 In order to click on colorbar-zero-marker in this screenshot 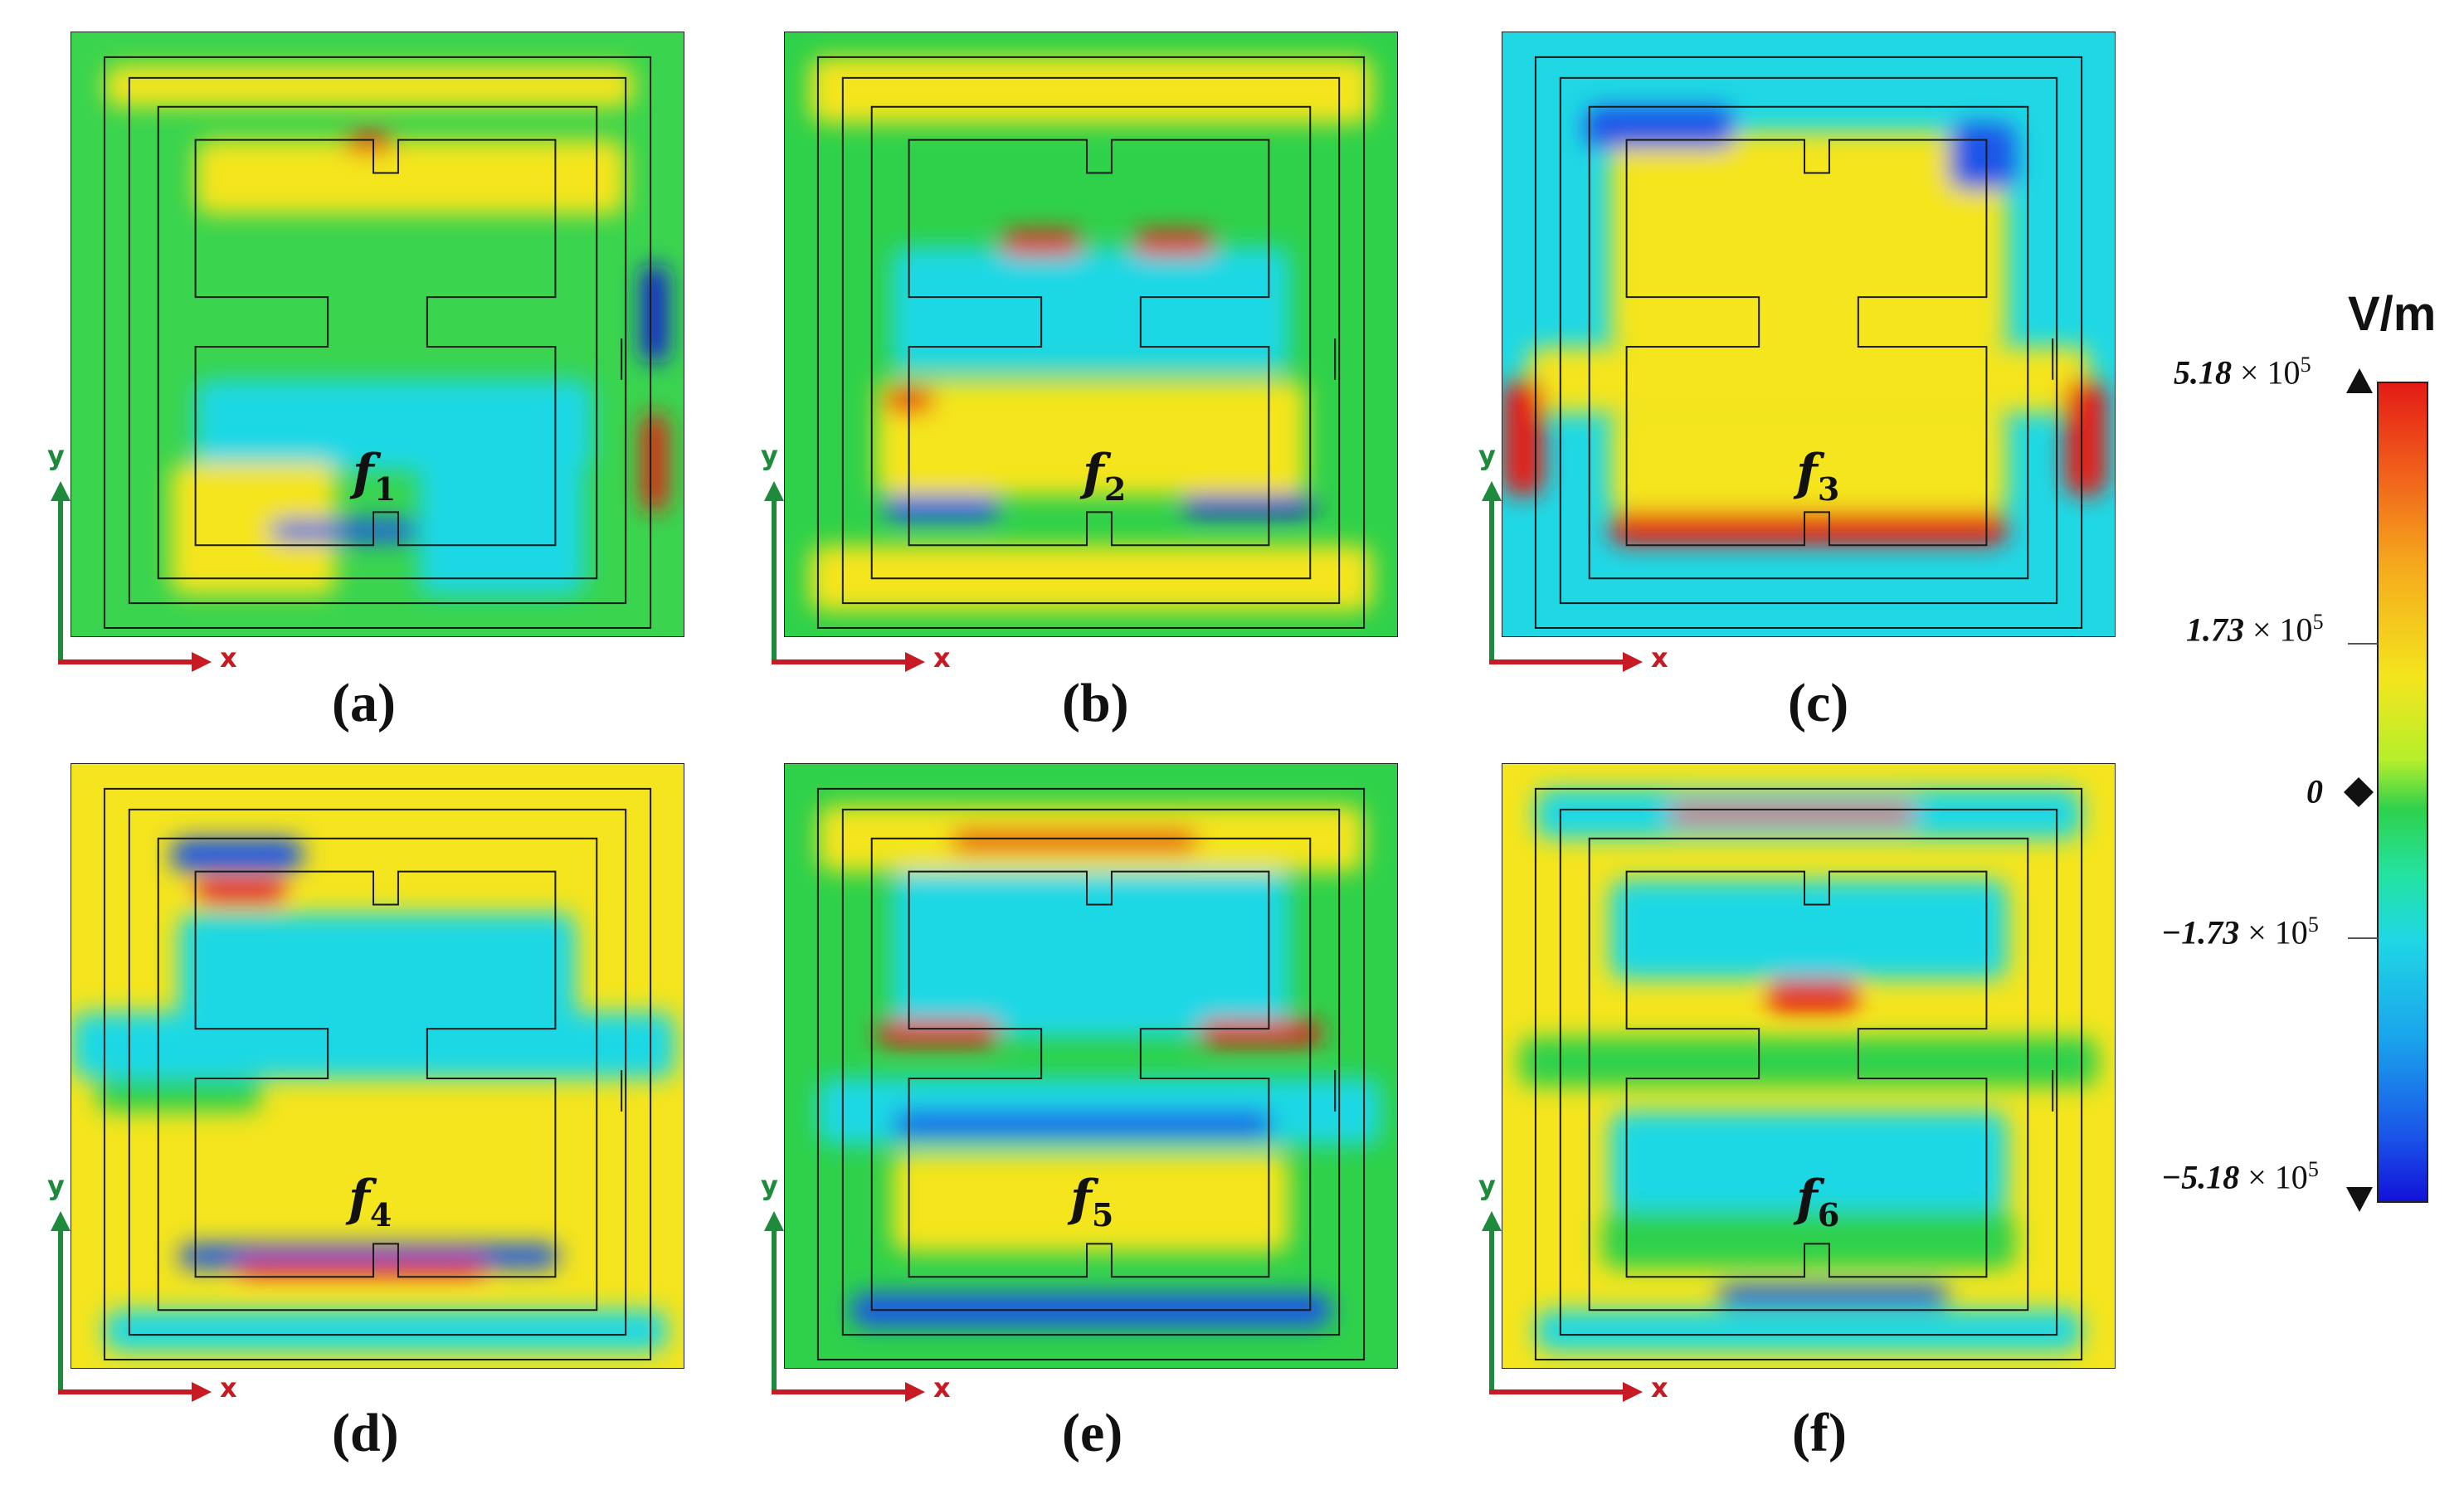, I will do `click(2359, 792)`.